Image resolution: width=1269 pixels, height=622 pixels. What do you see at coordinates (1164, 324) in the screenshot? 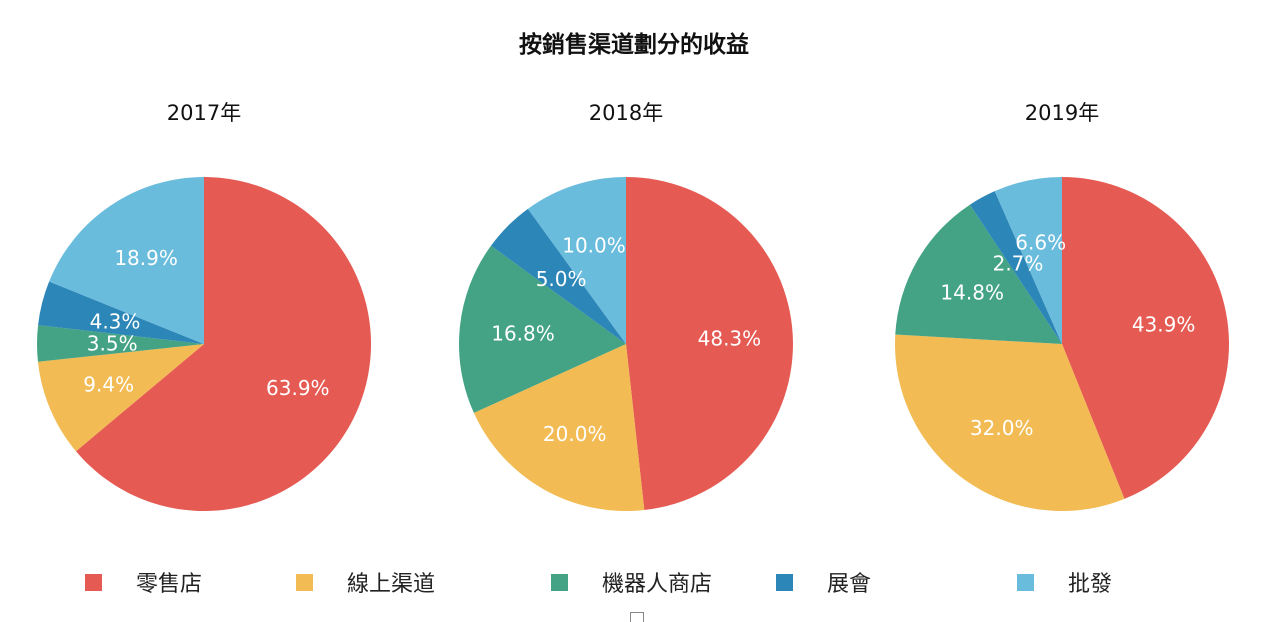
I see `pie-label-2-retail: 43.9%` at bounding box center [1164, 324].